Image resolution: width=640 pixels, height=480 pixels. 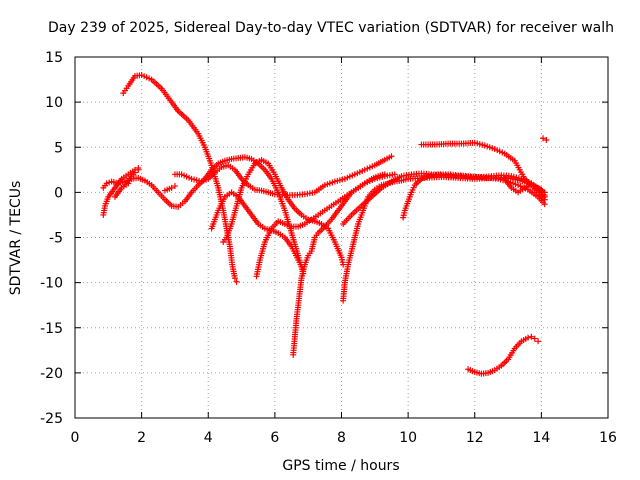 What do you see at coordinates (58, 148) in the screenshot?
I see `y-tick-label: 5` at bounding box center [58, 148].